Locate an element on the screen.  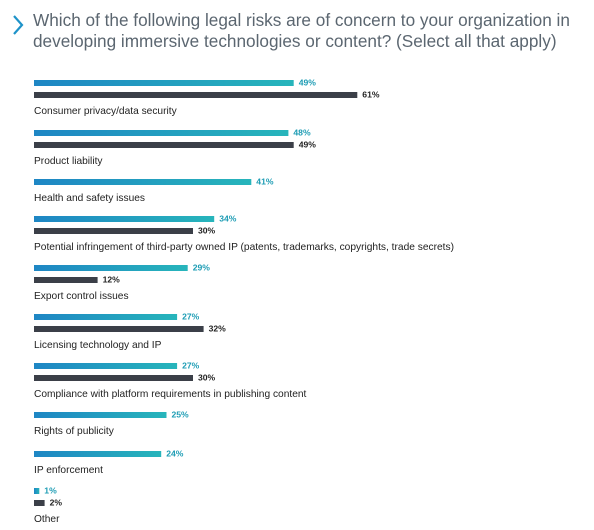
category-label: Export control issues is located at coordinates (81, 296).